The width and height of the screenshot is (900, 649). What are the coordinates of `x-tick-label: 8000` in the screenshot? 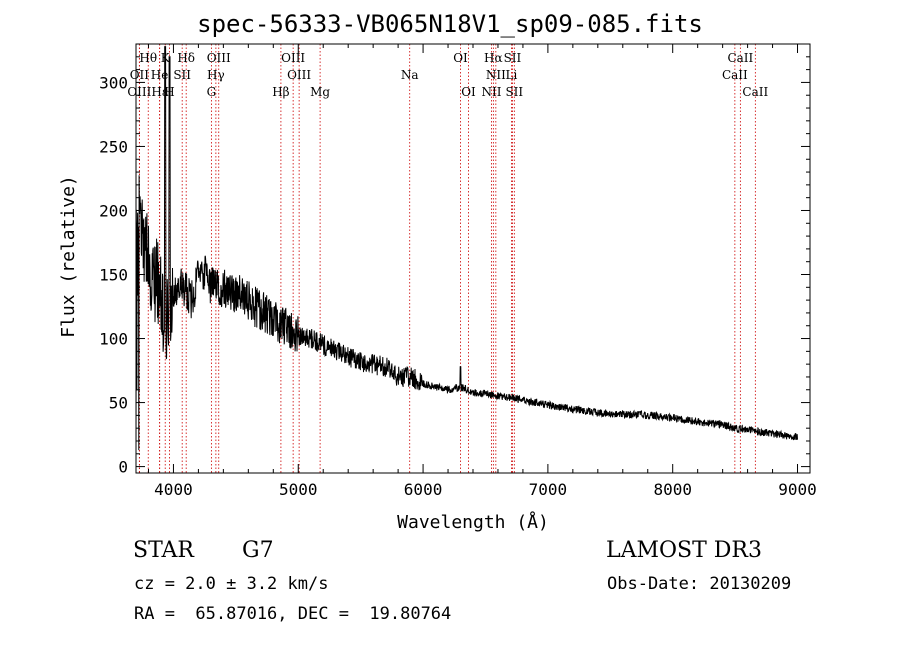 It's located at (672, 489).